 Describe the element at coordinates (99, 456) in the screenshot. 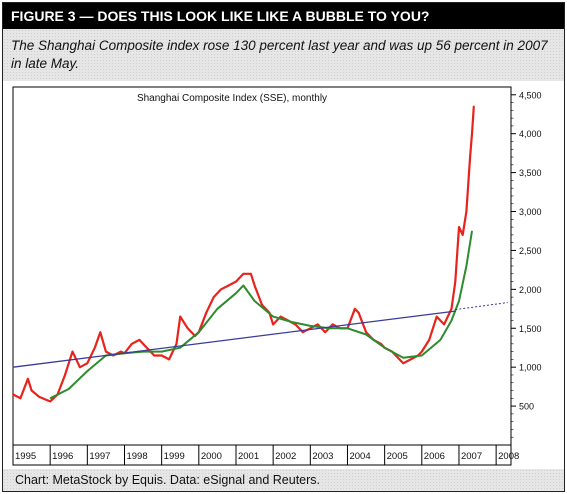

I see `x-tick-label: 1997` at that location.